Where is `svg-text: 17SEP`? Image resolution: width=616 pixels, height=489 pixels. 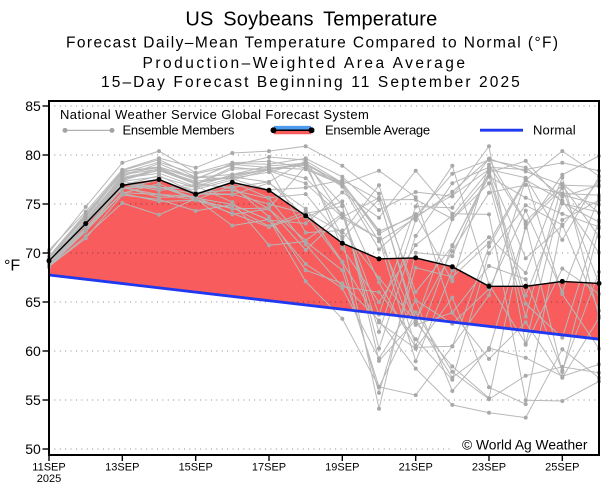 svg-text: 17SEP is located at coordinates (269, 467).